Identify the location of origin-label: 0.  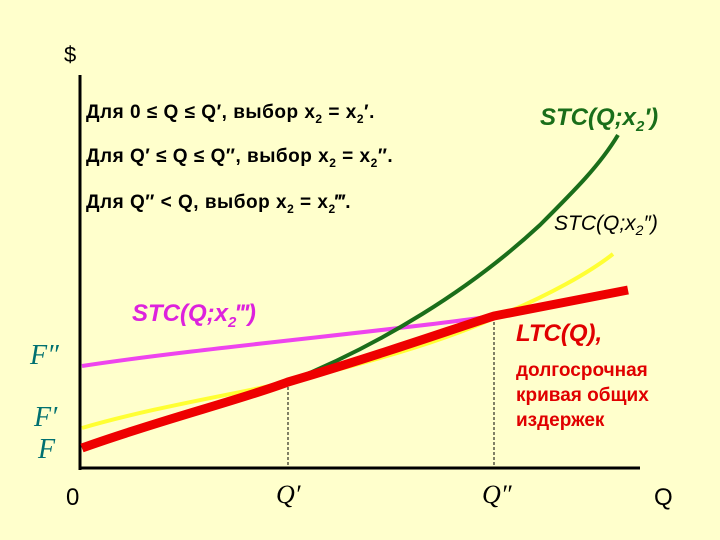
(73, 497).